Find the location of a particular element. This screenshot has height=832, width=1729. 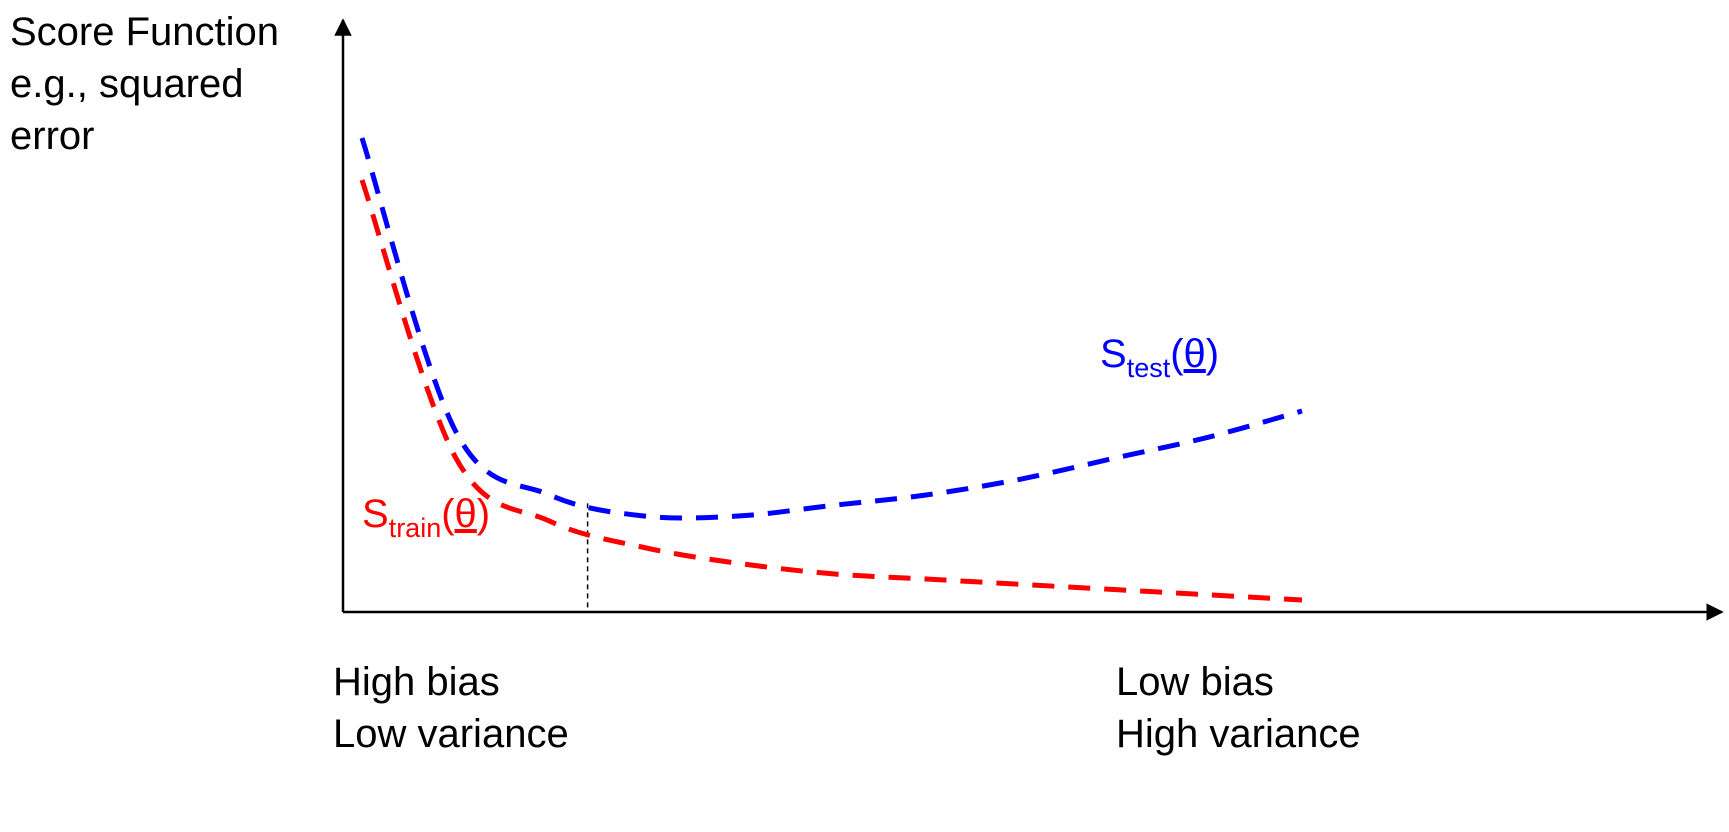

series-label-test: Stest(θ) is located at coordinates (1160, 356).